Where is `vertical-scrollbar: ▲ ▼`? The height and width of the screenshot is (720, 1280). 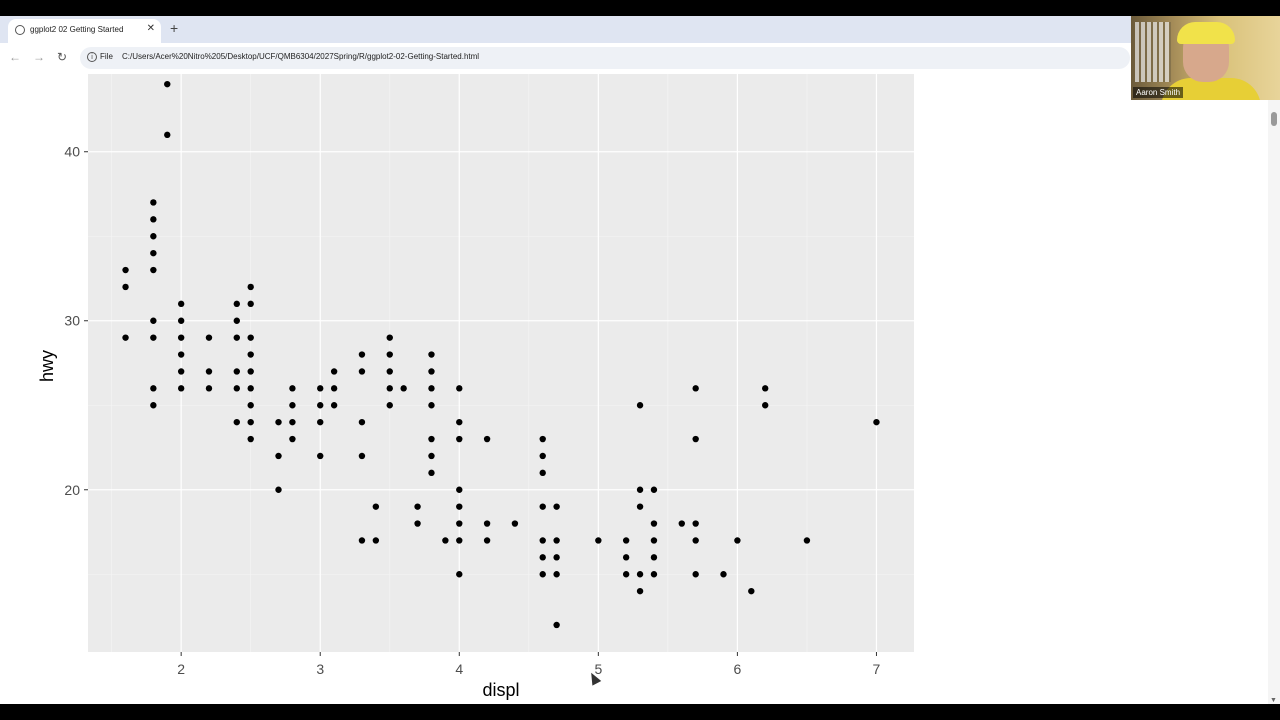
vertical-scrollbar: ▲ ▼ is located at coordinates (1274, 389).